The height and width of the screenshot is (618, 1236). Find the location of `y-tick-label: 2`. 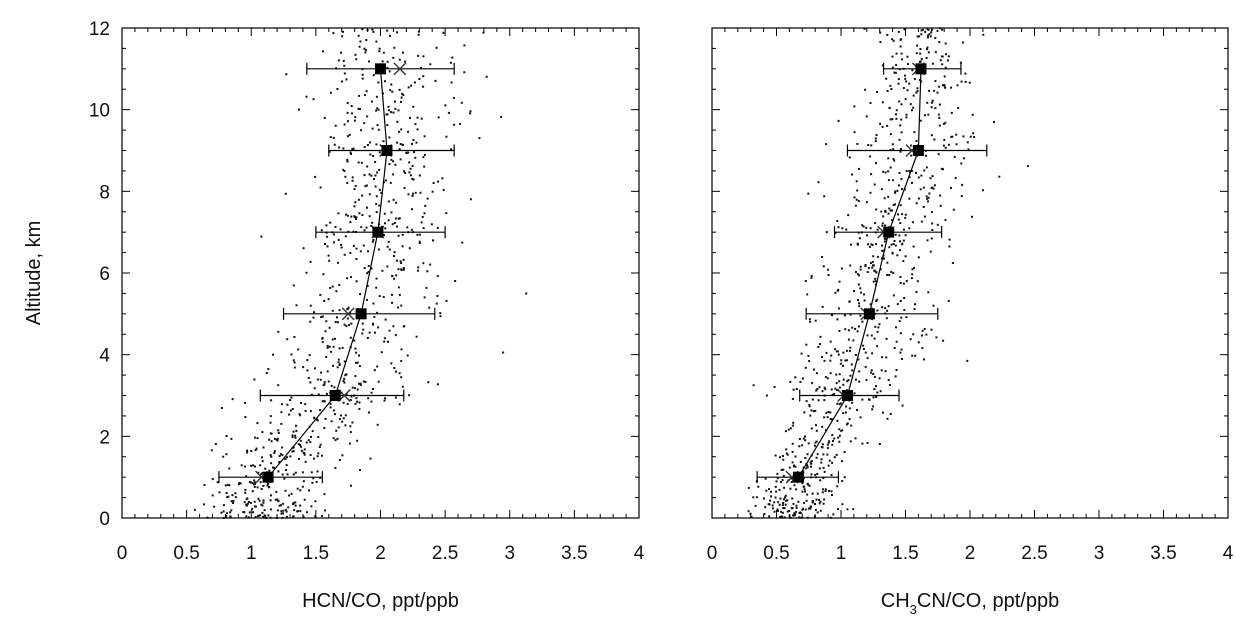

y-tick-label: 2 is located at coordinates (104, 437).